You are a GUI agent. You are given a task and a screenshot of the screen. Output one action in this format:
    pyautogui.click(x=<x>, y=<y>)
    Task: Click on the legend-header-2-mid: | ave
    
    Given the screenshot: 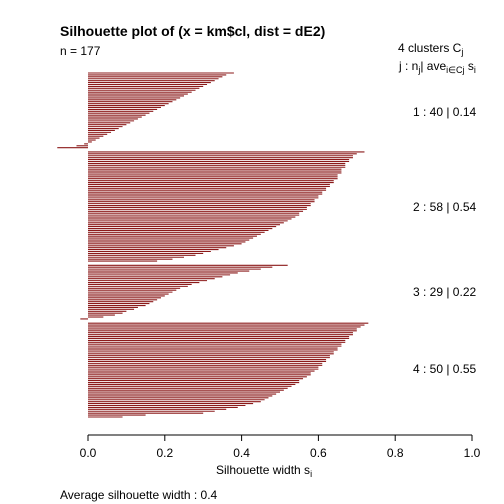 What is the action you would take?
    pyautogui.click(x=433, y=66)
    